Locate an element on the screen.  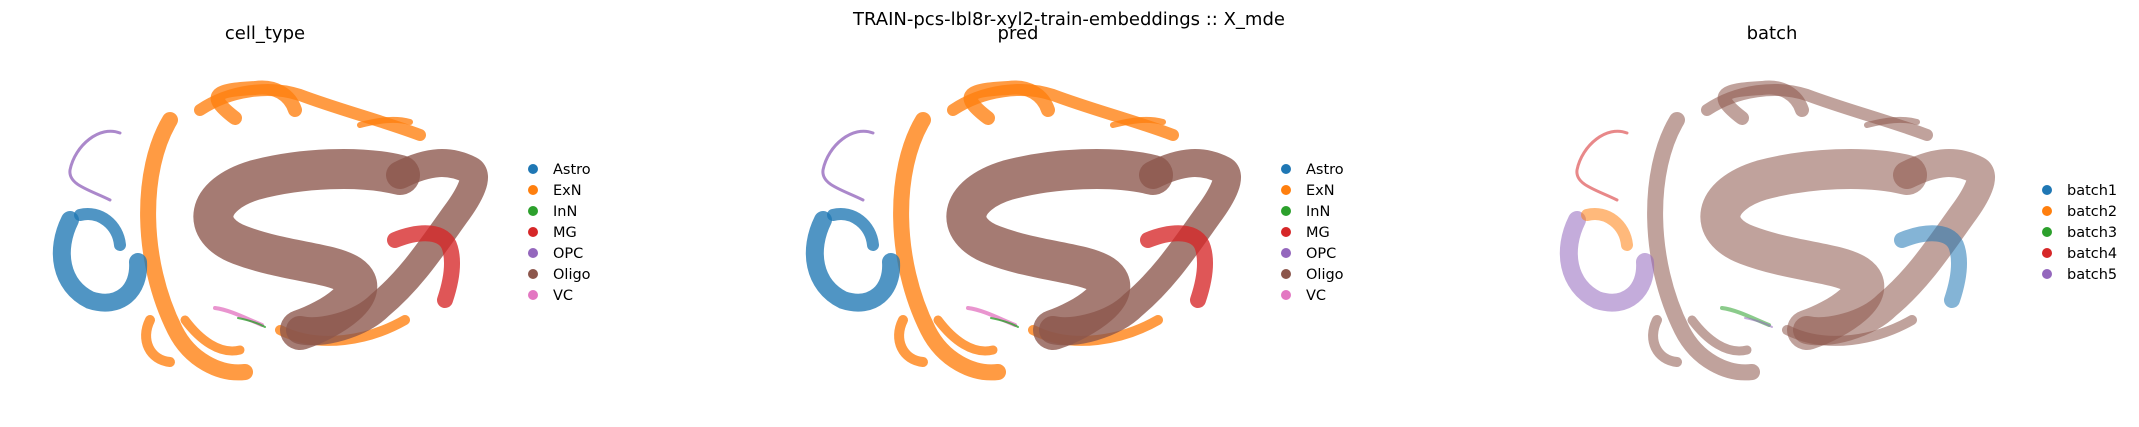
scatter-cell-type is located at coordinates (270, 230).